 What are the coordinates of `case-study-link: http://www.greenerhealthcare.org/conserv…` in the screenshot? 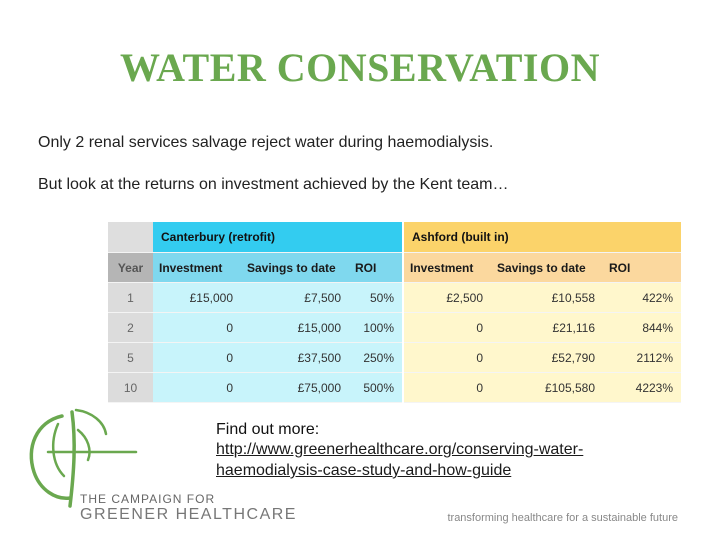 It's located at (400, 449).